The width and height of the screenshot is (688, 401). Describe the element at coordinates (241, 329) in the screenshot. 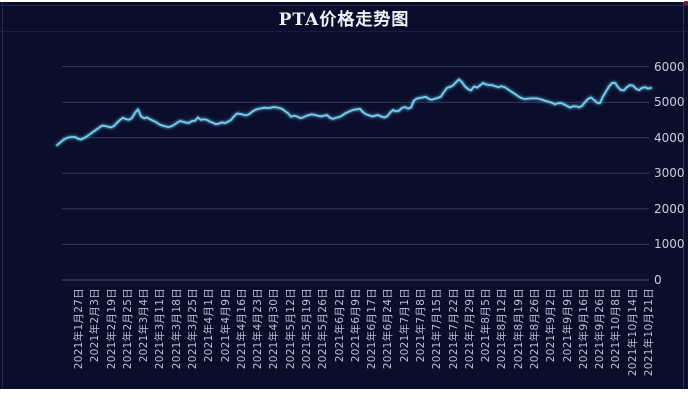

I see `x-tick-label: 2021年4月16日` at that location.